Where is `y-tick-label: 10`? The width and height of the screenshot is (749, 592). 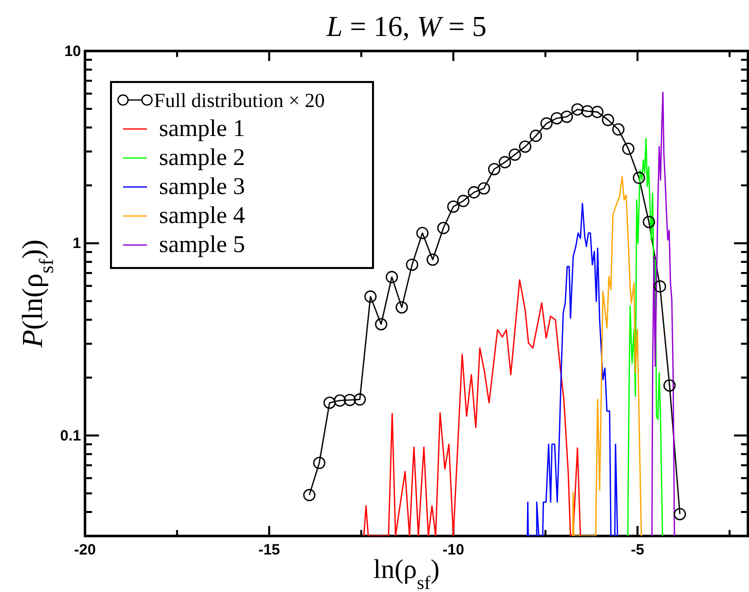 y-tick-label: 10 is located at coordinates (72, 51).